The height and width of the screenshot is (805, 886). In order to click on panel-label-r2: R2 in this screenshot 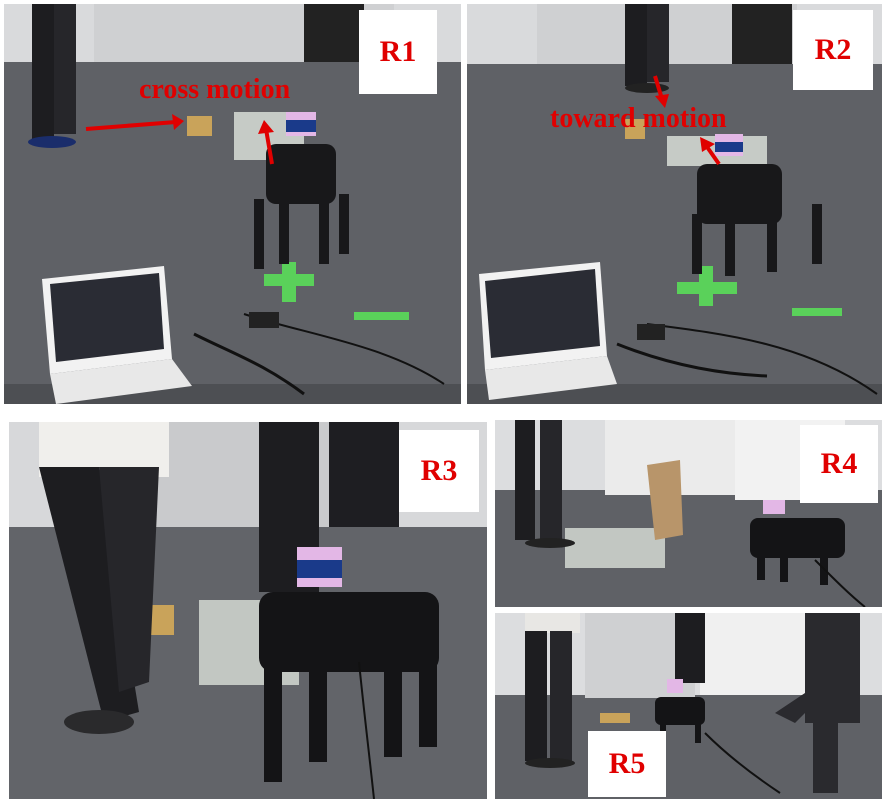, I will do `click(833, 50)`.